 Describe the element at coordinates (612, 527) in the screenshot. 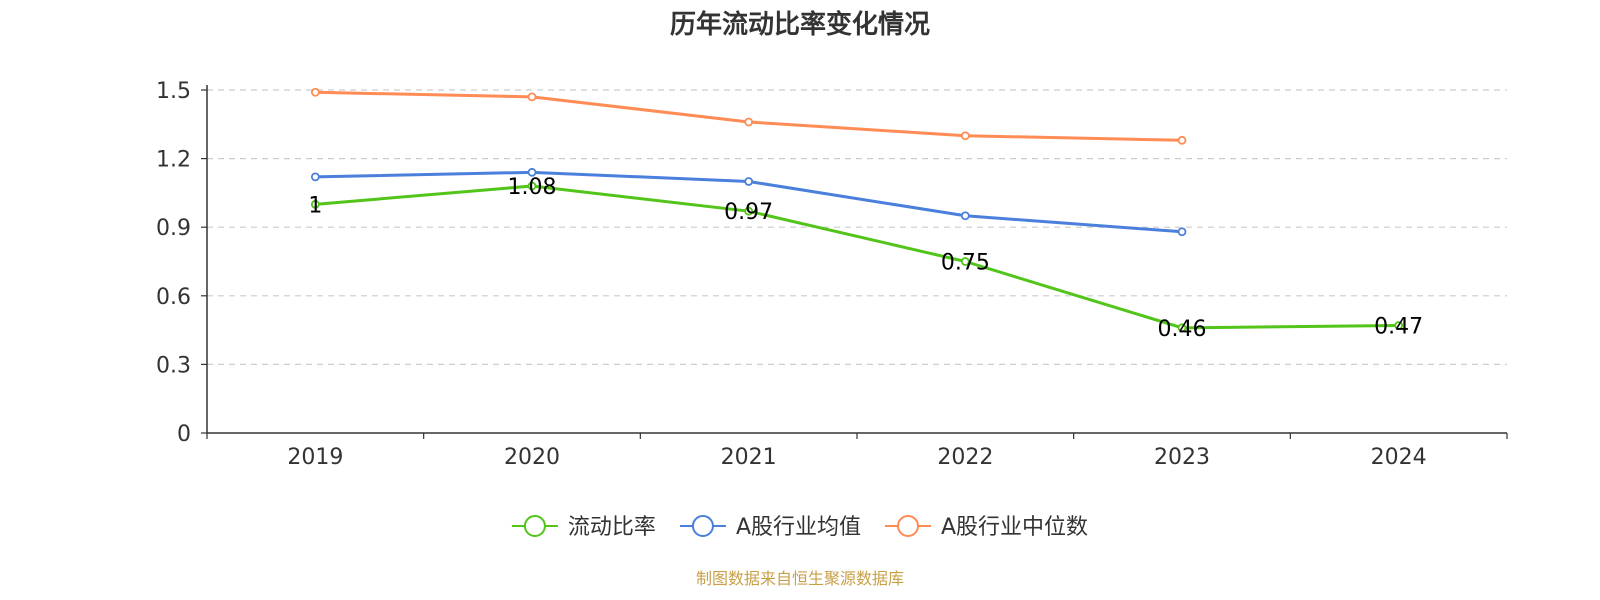

I see `legend-label: 流动比率` at that location.